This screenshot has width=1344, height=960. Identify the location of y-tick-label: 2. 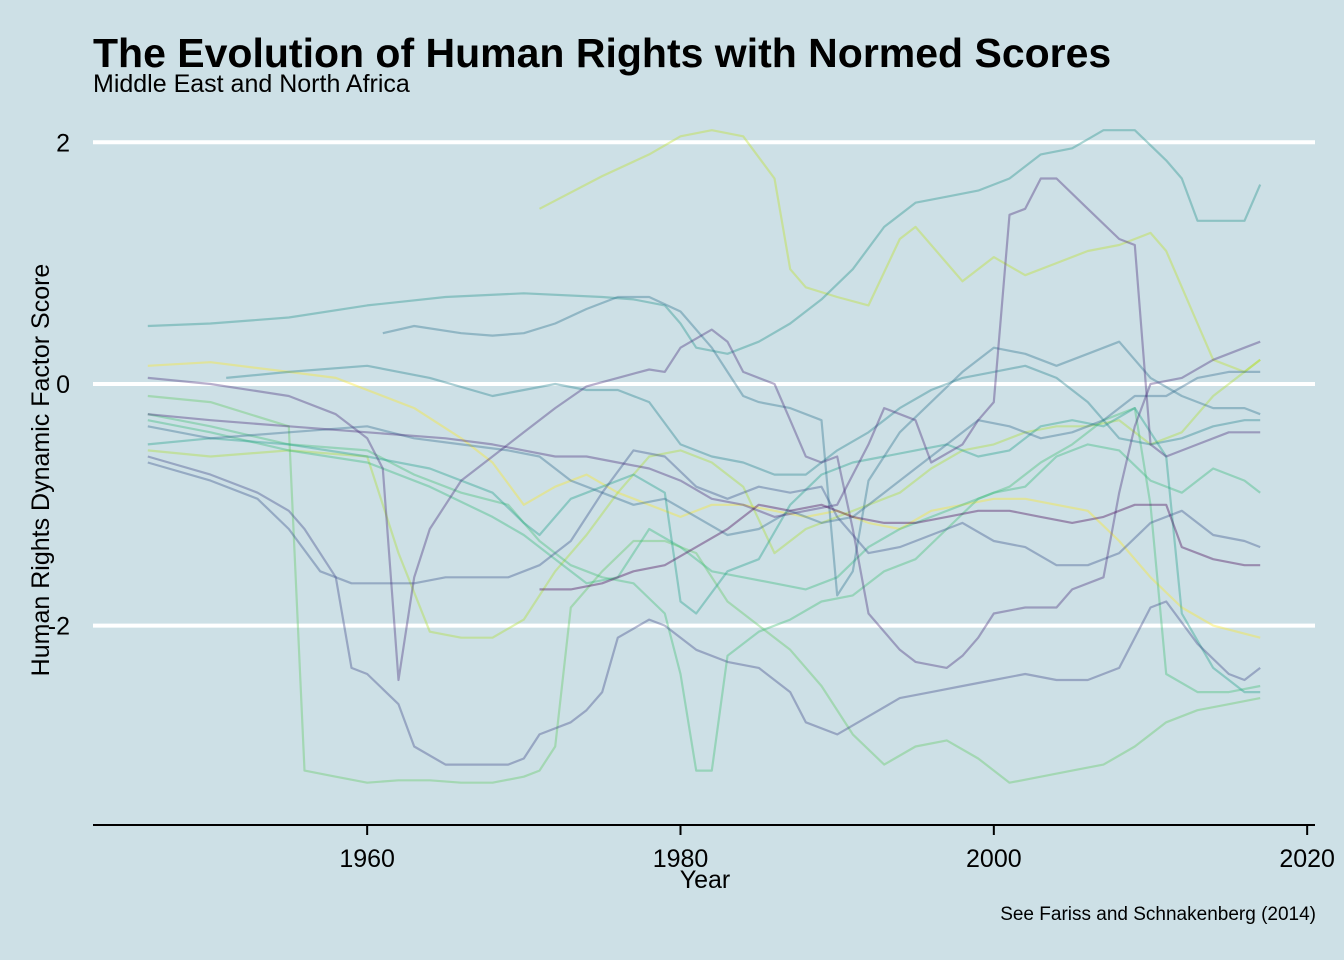
(63, 143).